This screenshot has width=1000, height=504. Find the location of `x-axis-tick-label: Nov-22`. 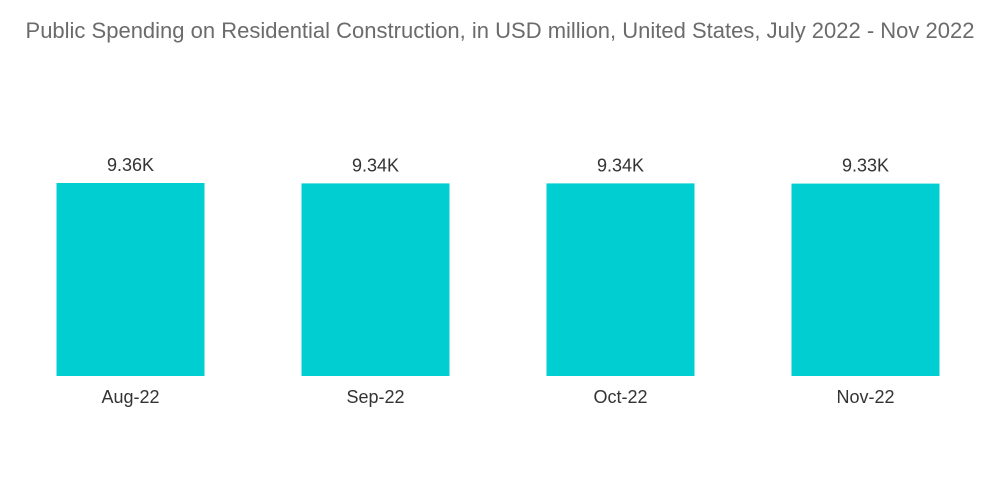

x-axis-tick-label: Nov-22 is located at coordinates (865, 397).